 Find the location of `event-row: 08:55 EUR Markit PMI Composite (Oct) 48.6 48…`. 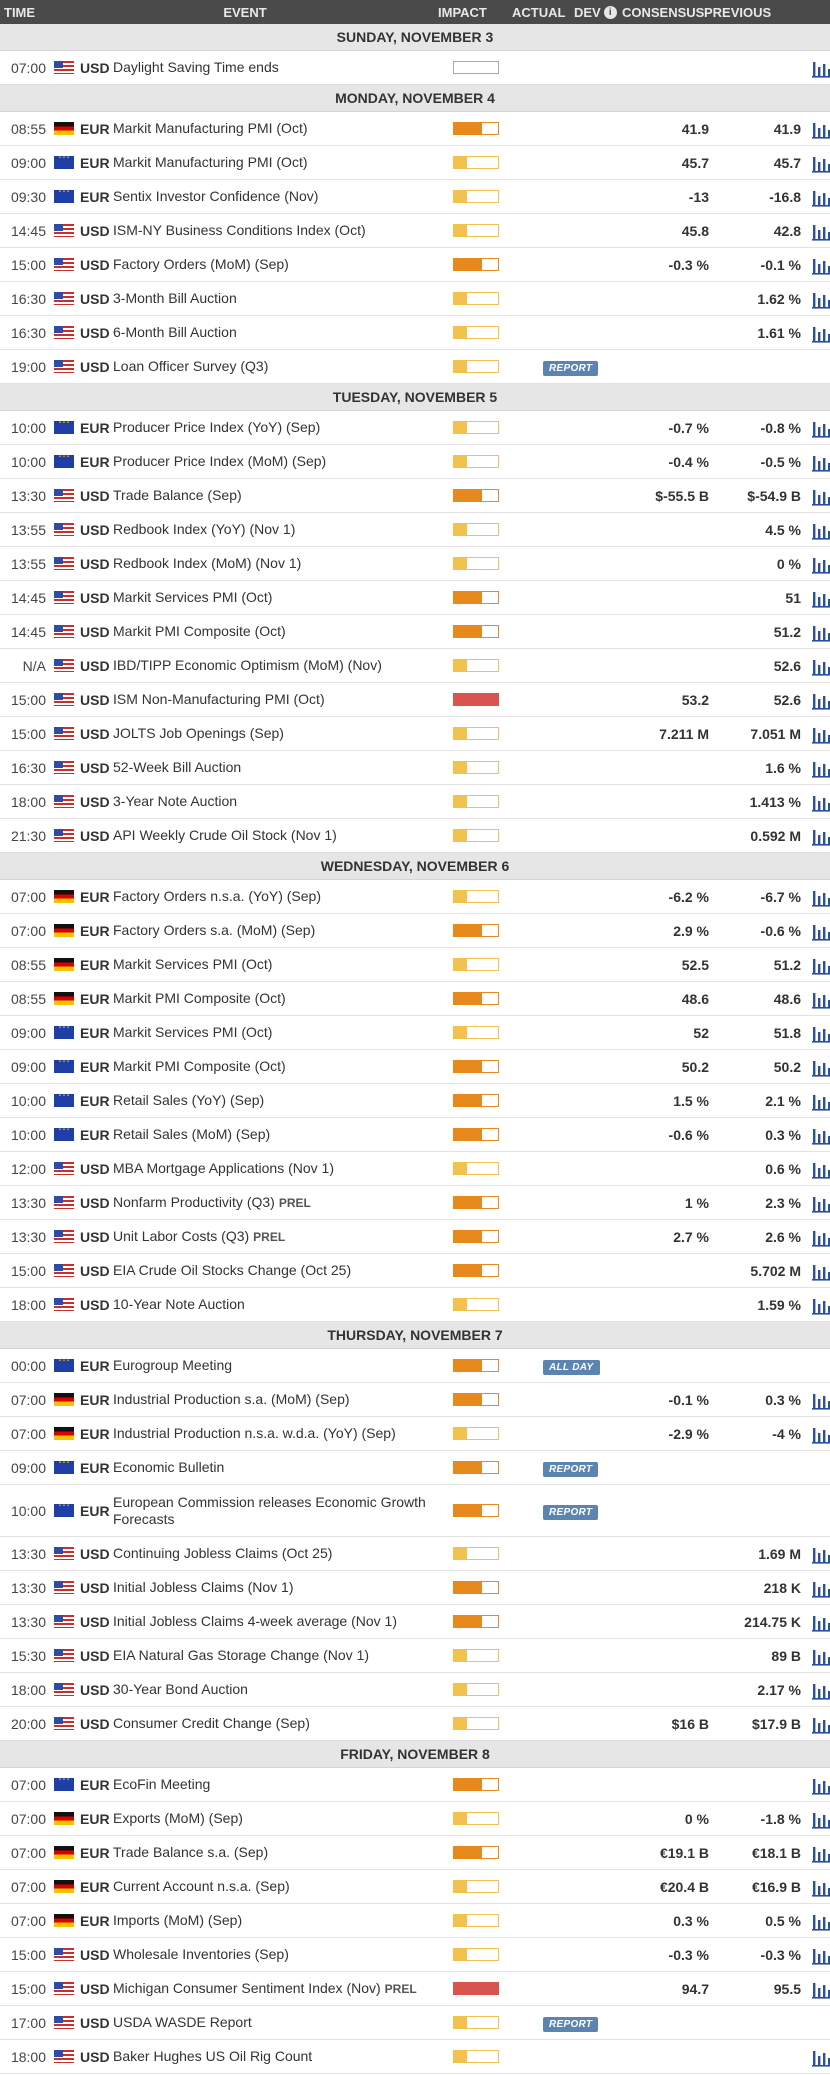

event-row: 08:55 EUR Markit PMI Composite (Oct) 48.6 48… is located at coordinates (415, 999).